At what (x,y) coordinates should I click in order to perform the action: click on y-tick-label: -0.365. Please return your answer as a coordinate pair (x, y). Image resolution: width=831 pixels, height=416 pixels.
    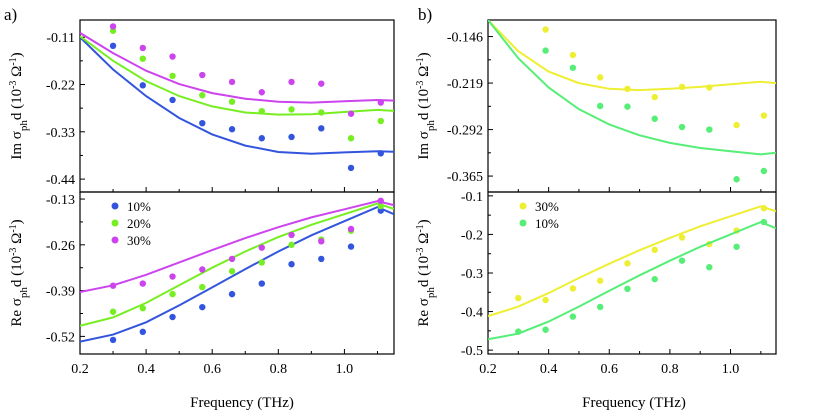
    Looking at the image, I should click on (465, 177).